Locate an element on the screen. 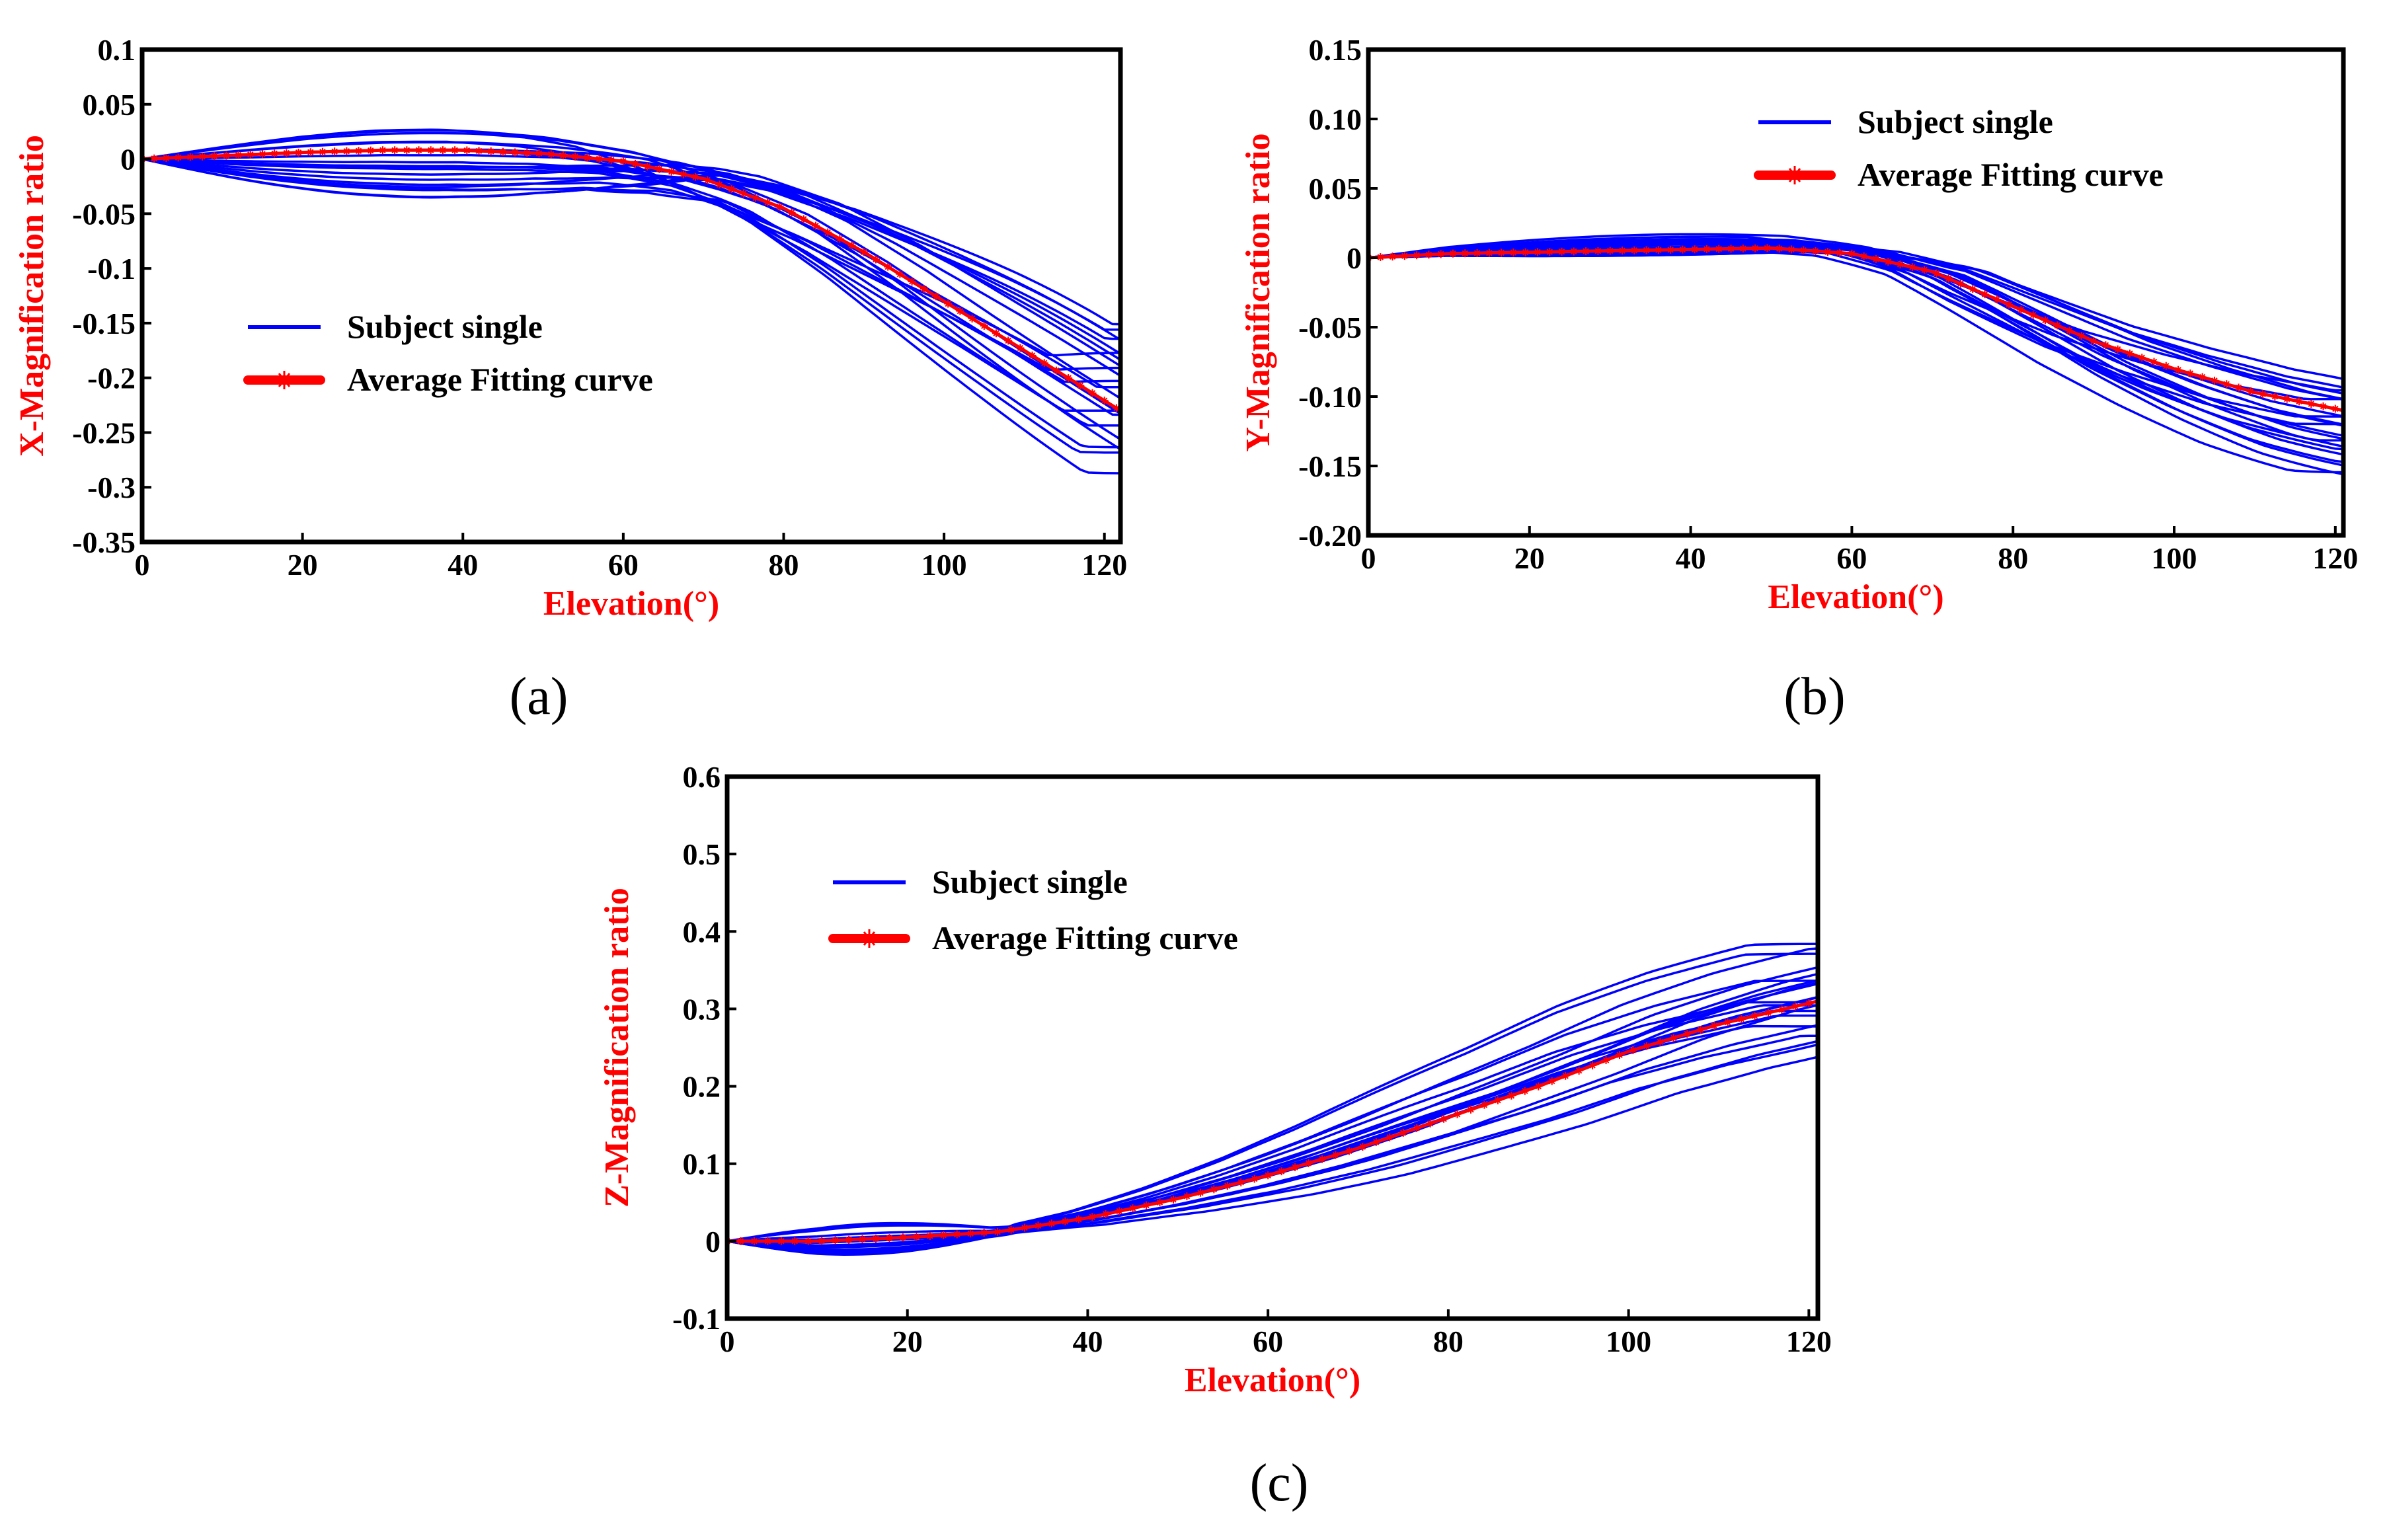 Image resolution: width=2389 pixels, height=1540 pixels. x-tick-label: 100 is located at coordinates (1628, 1341).